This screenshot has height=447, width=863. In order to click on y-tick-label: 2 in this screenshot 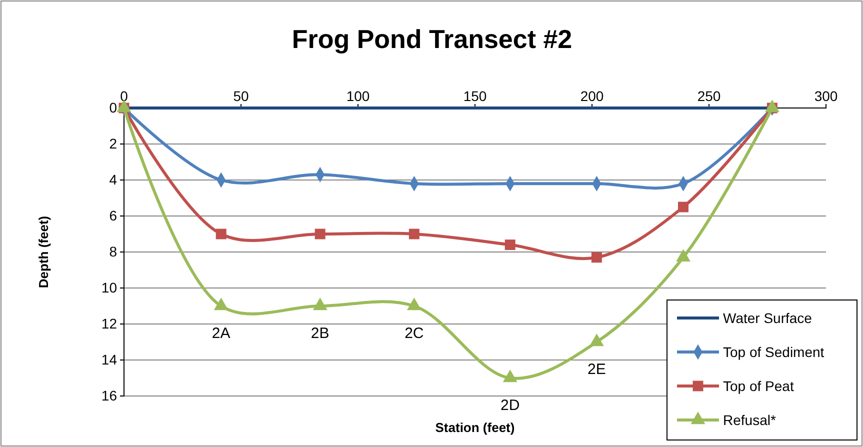, I will do `click(113, 143)`.